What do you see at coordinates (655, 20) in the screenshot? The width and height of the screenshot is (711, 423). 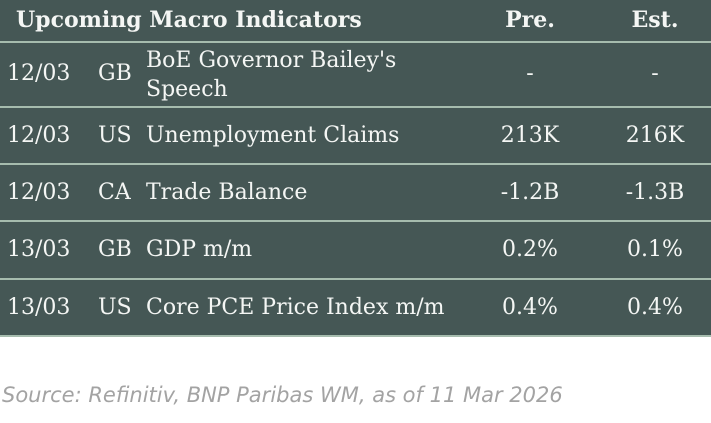 I see `header-est: Est.` at bounding box center [655, 20].